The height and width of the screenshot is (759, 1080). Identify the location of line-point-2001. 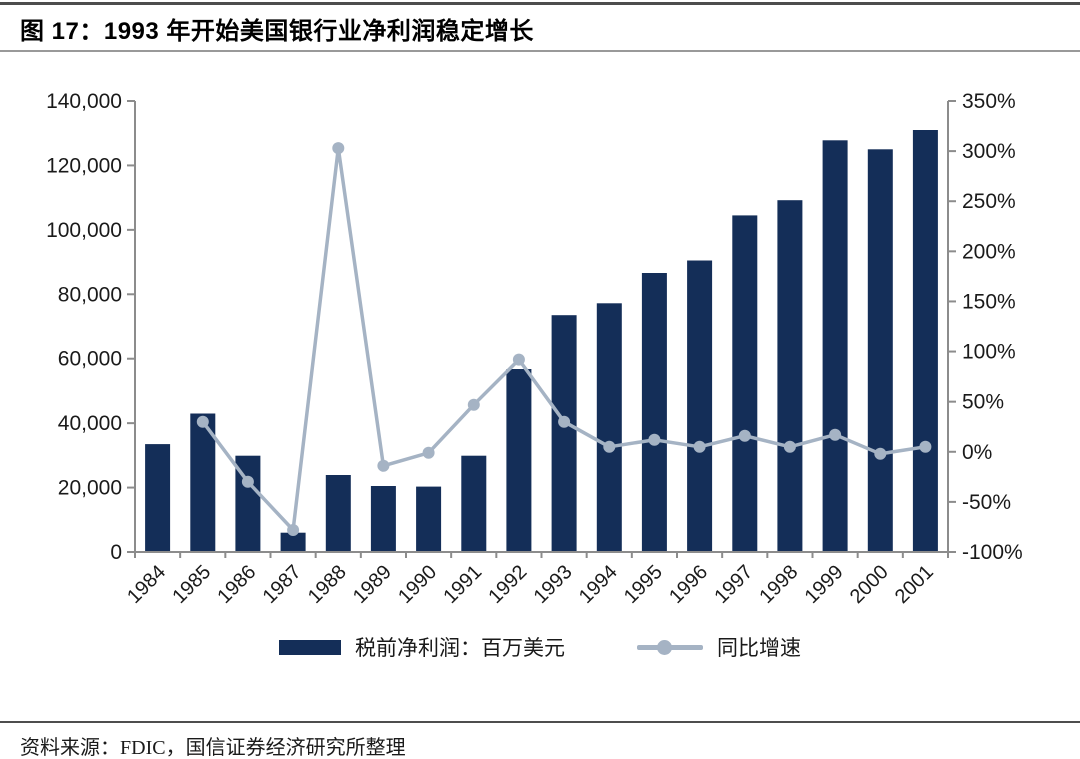
(925, 446).